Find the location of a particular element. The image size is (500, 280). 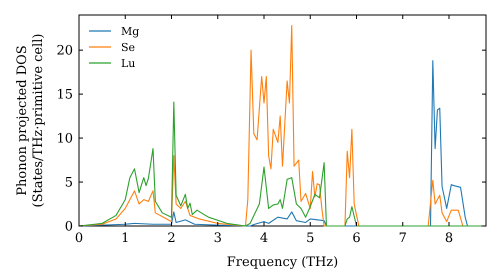

x-tick-label: 1 is located at coordinates (125, 238).